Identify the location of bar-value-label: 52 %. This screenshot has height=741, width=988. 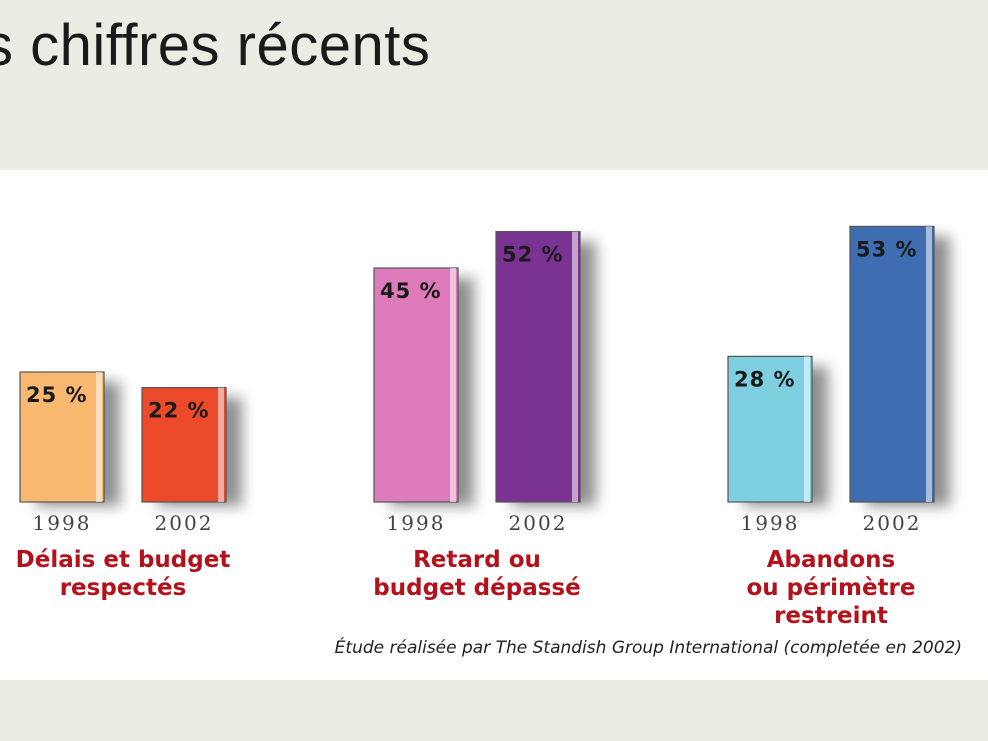
(533, 255).